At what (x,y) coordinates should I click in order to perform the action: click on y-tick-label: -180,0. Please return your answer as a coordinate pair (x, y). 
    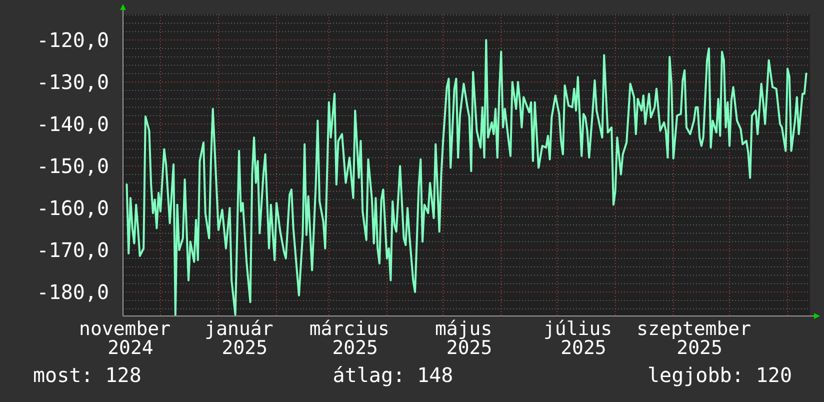
    Looking at the image, I should click on (72, 292).